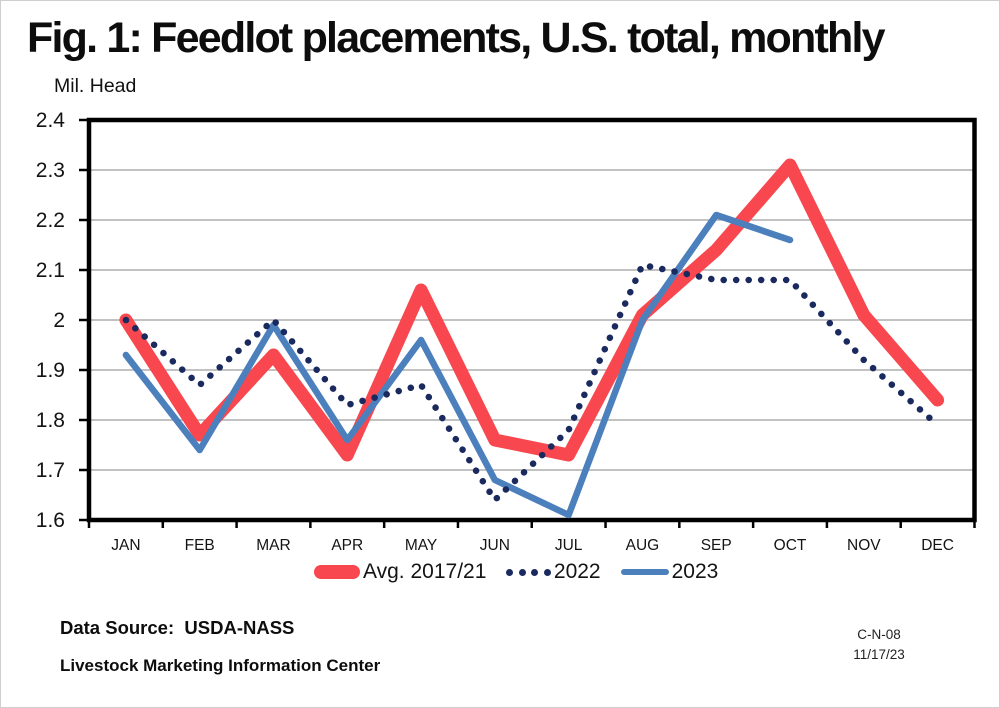 The image size is (1000, 708). Describe the element at coordinates (528, 572) in the screenshot. I see `dotted-line-swatch-icon` at that location.